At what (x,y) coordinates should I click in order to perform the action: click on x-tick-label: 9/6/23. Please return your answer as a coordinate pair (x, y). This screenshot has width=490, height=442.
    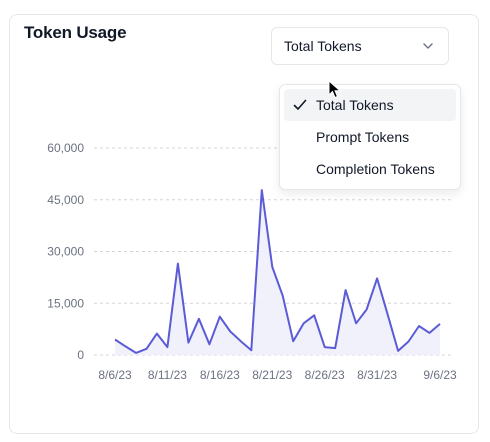
    Looking at the image, I should click on (440, 375).